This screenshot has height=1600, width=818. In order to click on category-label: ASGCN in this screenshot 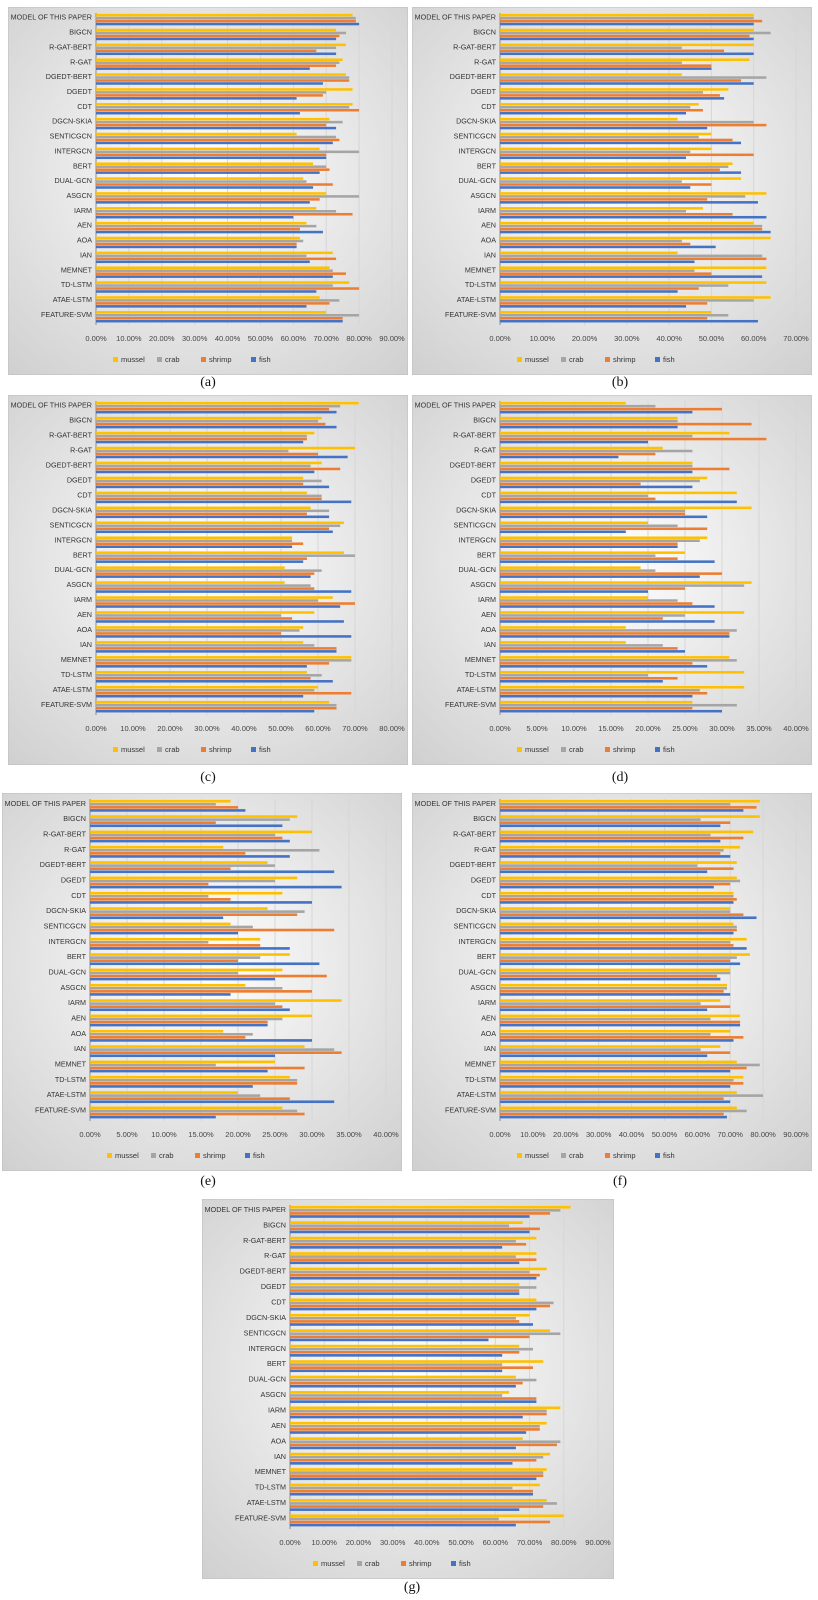, I will do `click(483, 195)`.